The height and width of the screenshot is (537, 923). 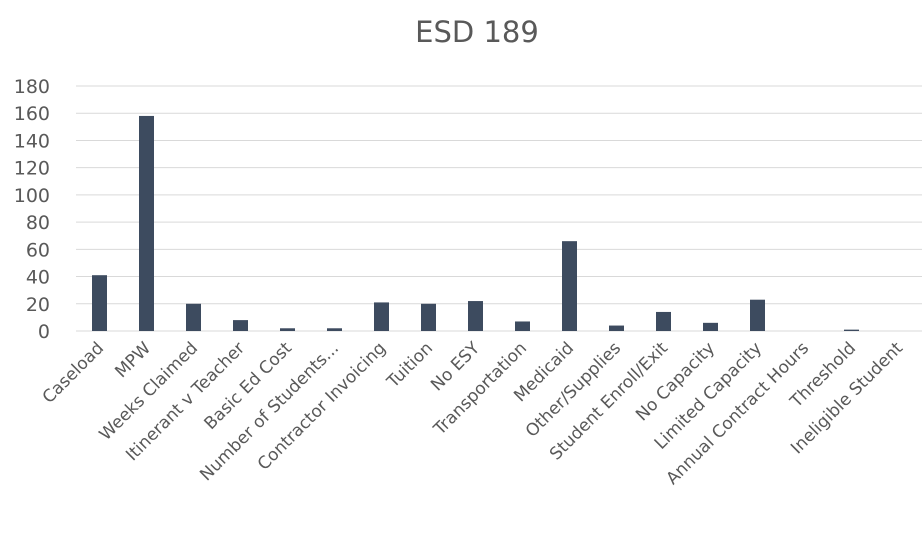 I want to click on y-tick-label: 40, so click(x=38, y=278).